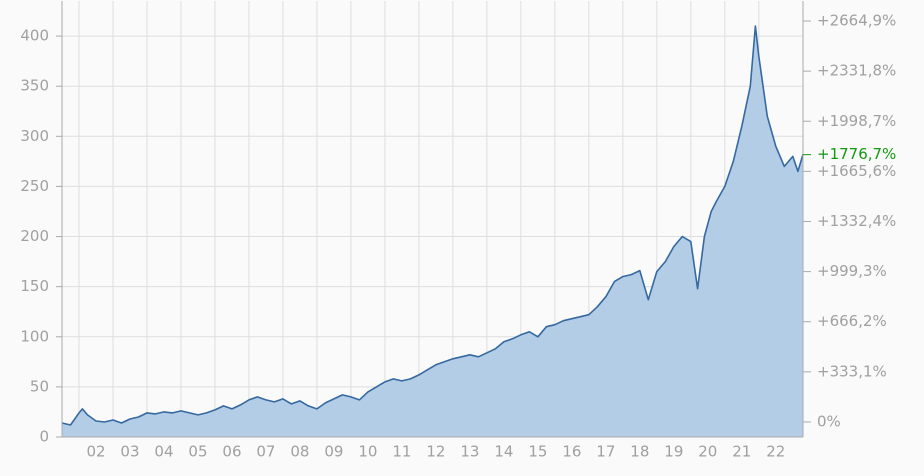 This screenshot has height=476, width=924. I want to click on y-tick-label: 50, so click(39, 386).